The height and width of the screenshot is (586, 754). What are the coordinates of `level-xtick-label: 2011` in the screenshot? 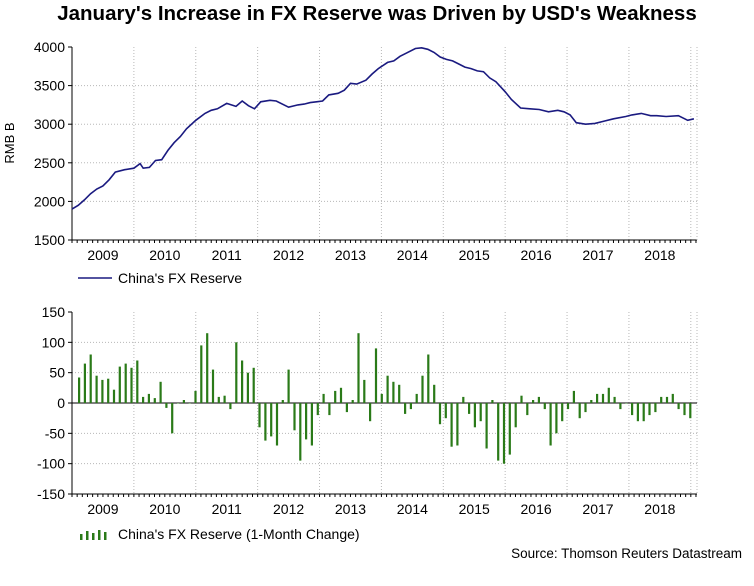 It's located at (227, 255).